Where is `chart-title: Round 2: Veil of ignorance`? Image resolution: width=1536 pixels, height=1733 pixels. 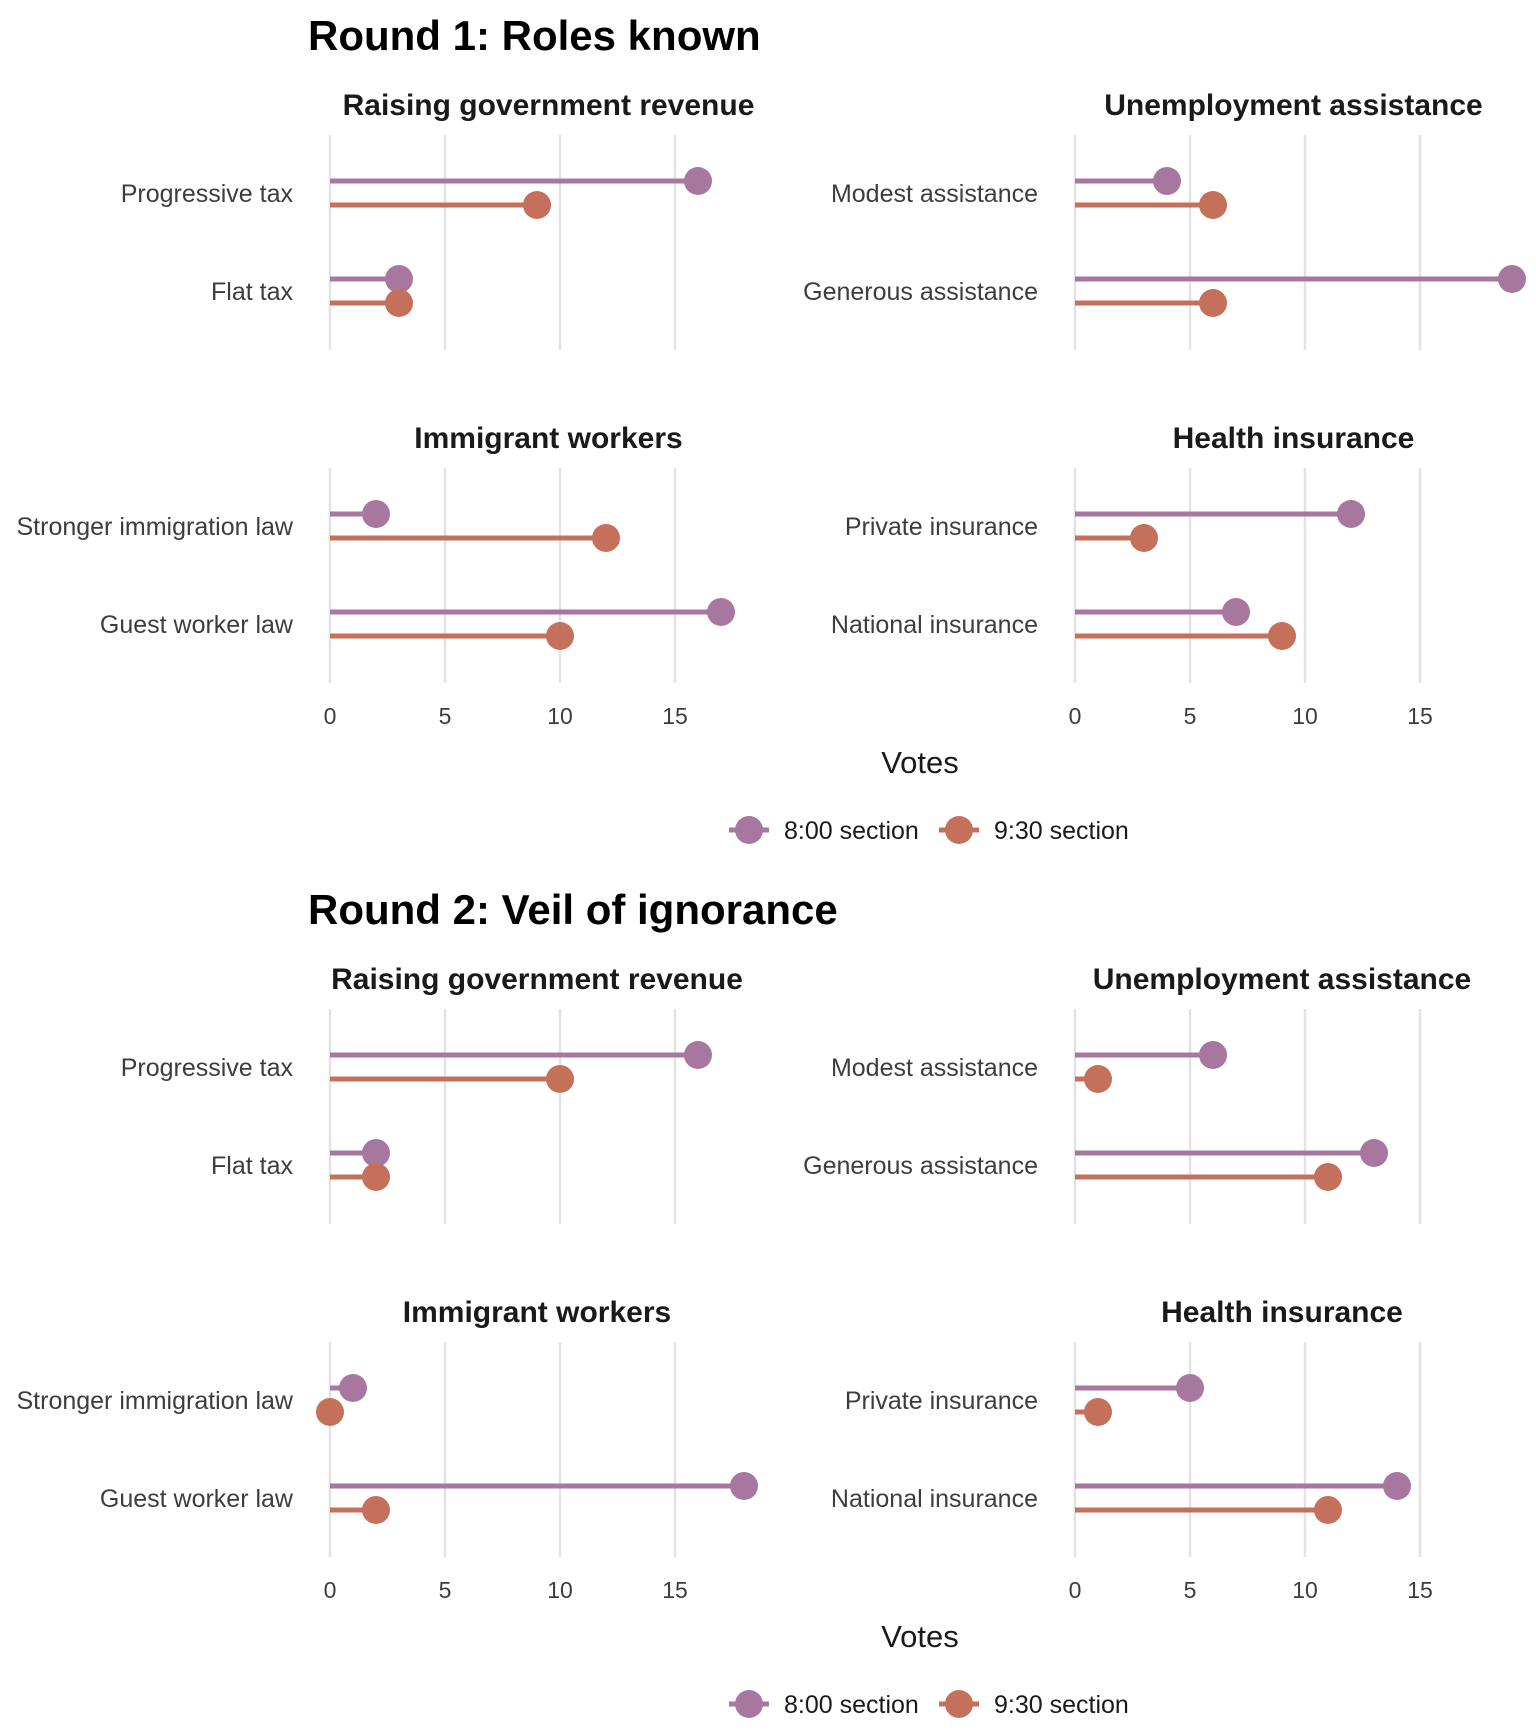 chart-title: Round 2: Veil of ignorance is located at coordinates (573, 909).